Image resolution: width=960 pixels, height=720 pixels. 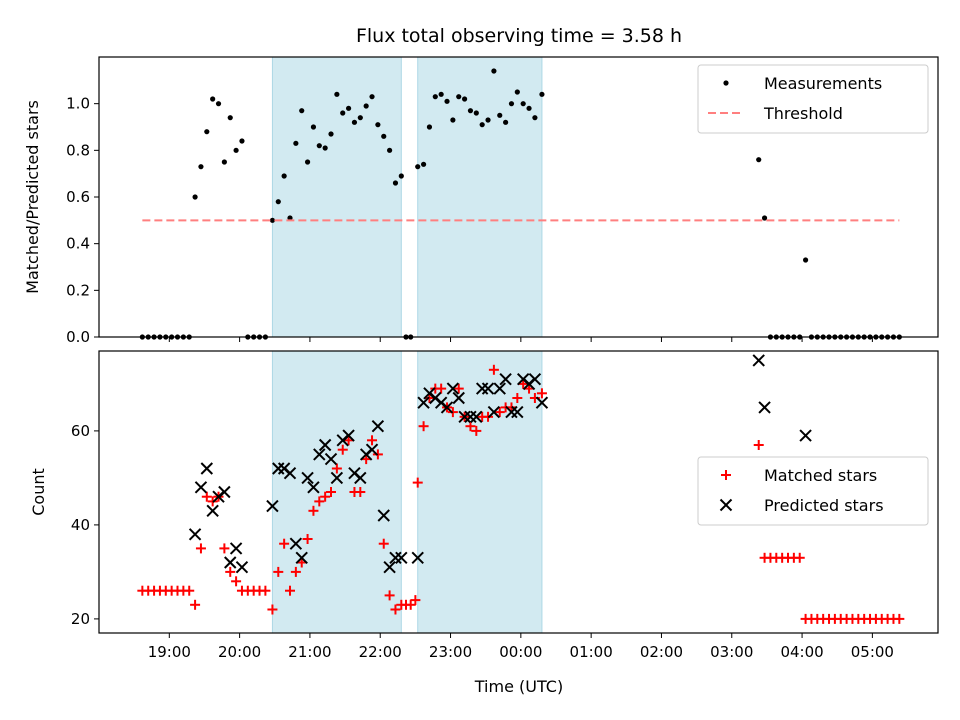 I want to click on legend: Matched stars Predicted stars, so click(x=813, y=491).